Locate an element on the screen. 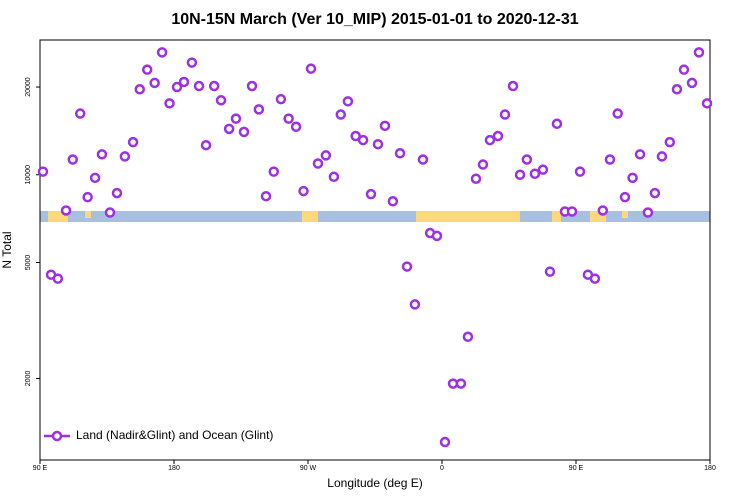 The image size is (750, 500). x-tick-label: 0 is located at coordinates (442, 468).